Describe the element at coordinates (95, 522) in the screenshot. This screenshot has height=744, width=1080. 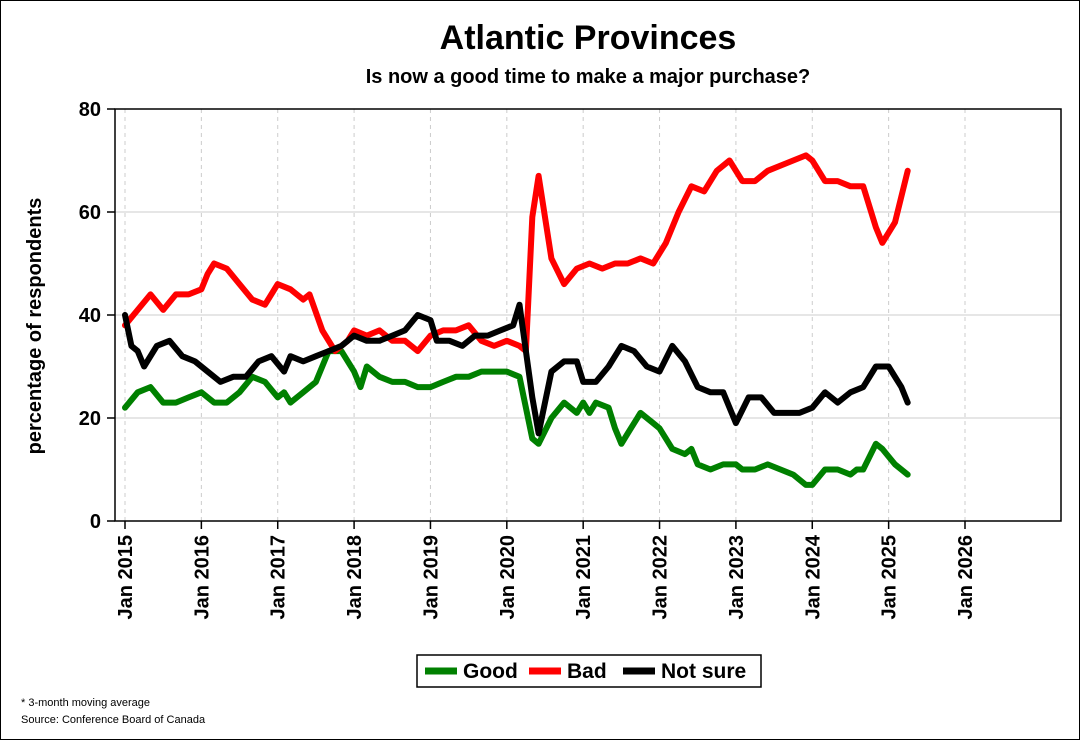
I see `y-tick-label: 0` at that location.